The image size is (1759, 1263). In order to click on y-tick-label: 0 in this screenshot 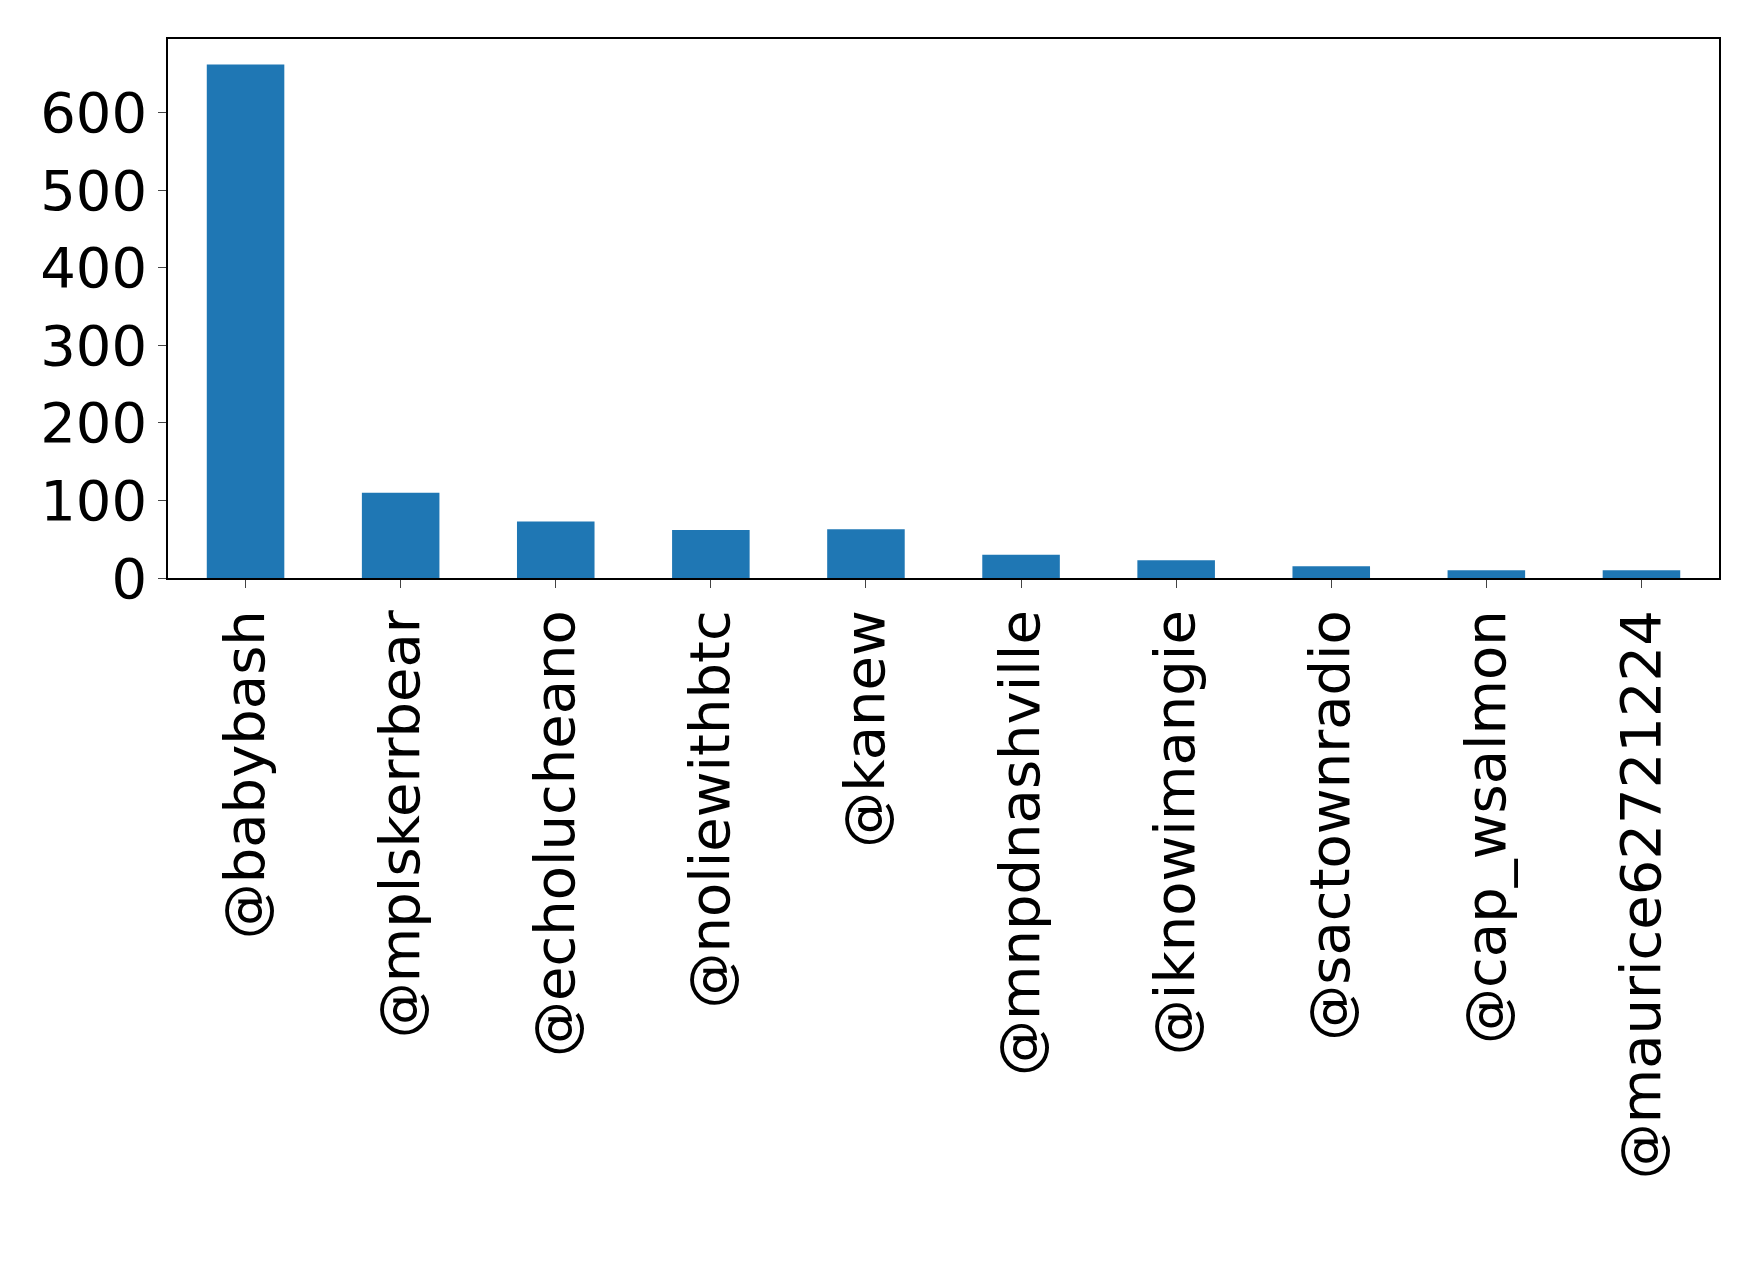, I will do `click(129, 578)`.